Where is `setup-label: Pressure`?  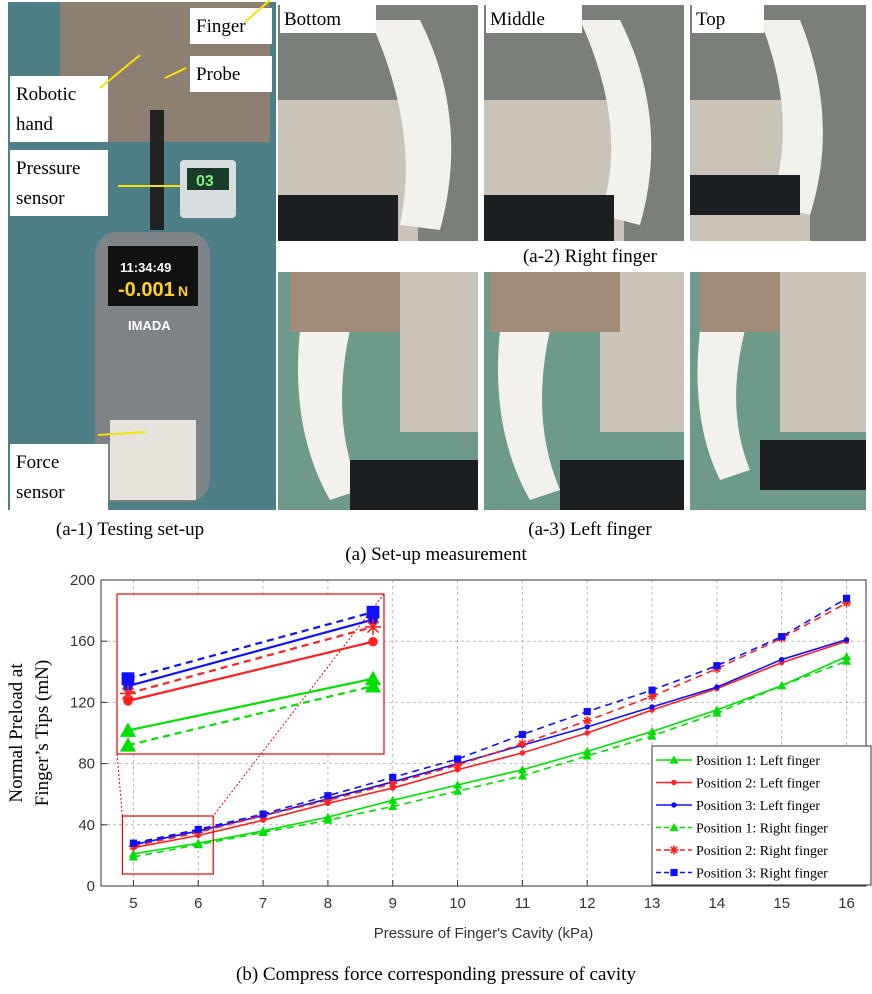
setup-label: Pressure is located at coordinates (48, 168).